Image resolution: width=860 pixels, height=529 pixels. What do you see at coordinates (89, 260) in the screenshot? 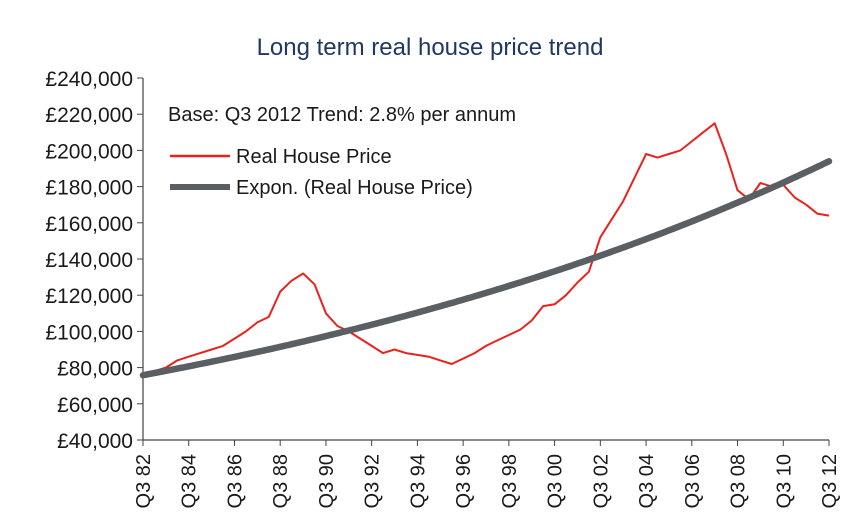
I see `y-tick-label: £140,000` at bounding box center [89, 260].